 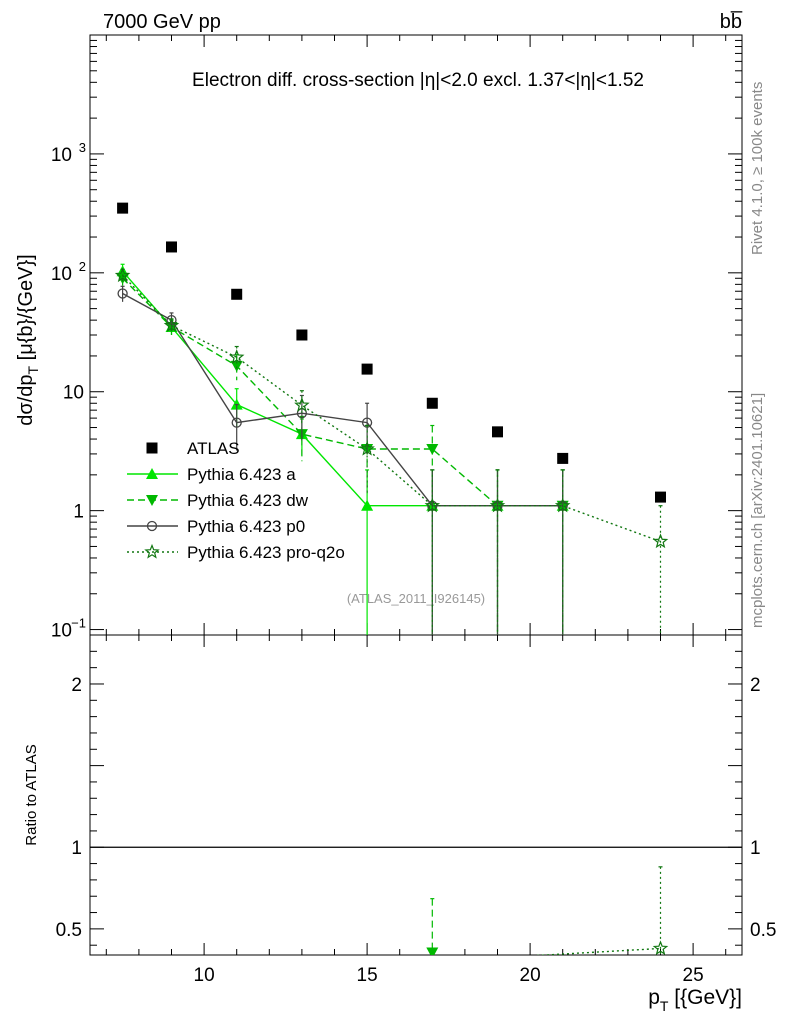 What do you see at coordinates (28, 339) in the screenshot?
I see `main-y-axis-label: dσ/dpT [μ{b}/{GeV}]` at bounding box center [28, 339].